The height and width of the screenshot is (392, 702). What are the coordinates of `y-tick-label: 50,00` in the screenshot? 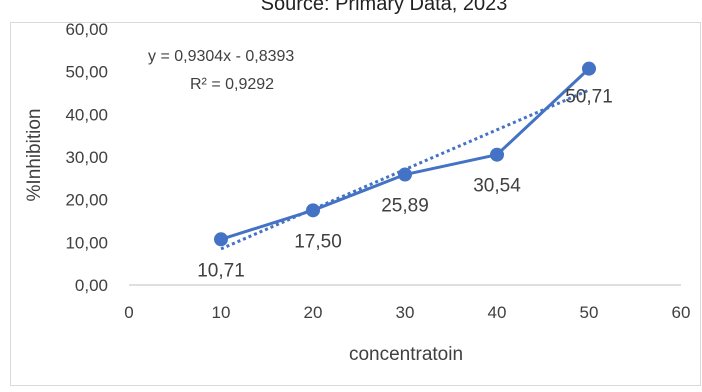 It's located at (86, 72).